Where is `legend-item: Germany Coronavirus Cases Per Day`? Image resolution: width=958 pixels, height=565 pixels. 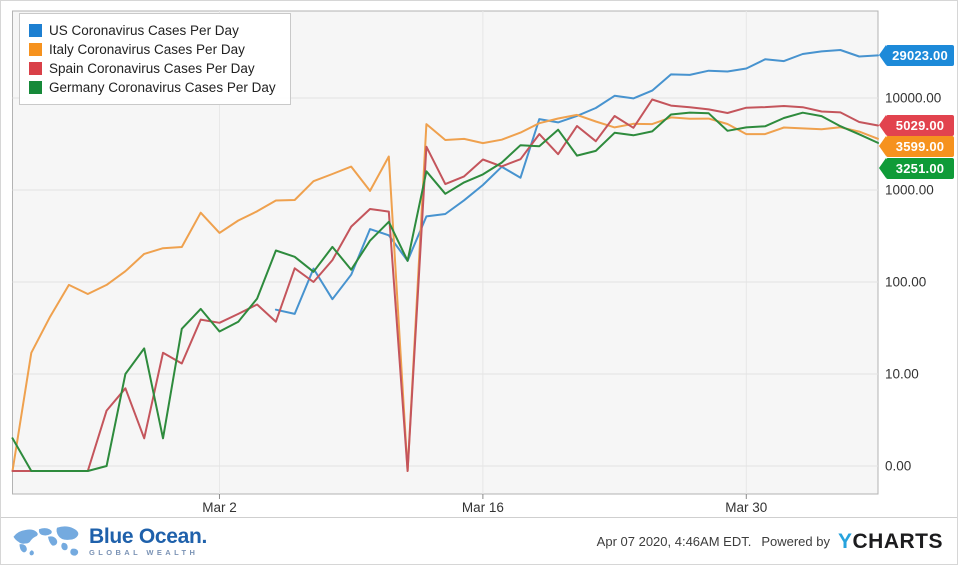 legend-item: Germany Coronavirus Cases Per Day is located at coordinates (152, 87).